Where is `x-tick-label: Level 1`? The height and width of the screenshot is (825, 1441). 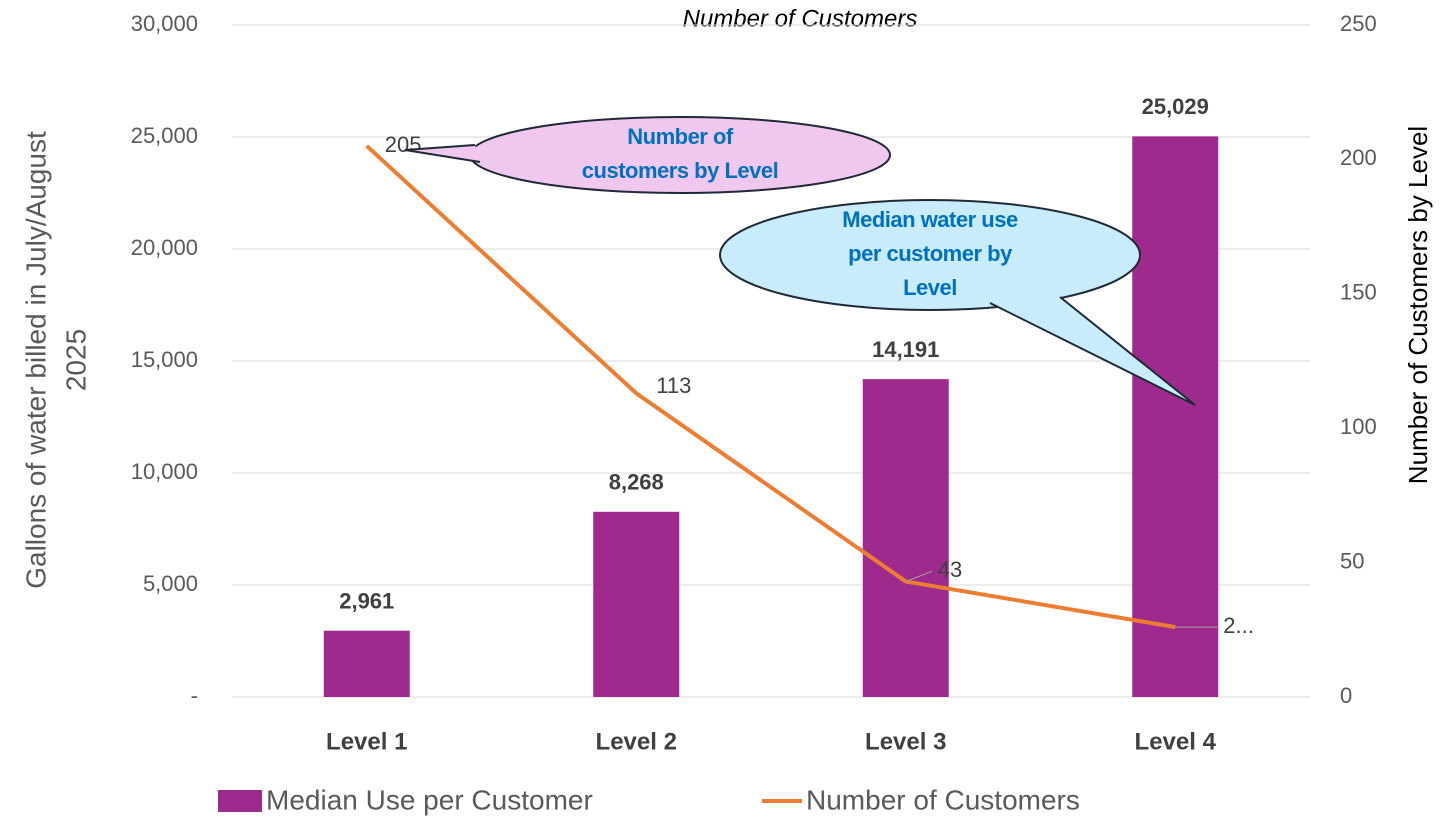
x-tick-label: Level 1 is located at coordinates (366, 741).